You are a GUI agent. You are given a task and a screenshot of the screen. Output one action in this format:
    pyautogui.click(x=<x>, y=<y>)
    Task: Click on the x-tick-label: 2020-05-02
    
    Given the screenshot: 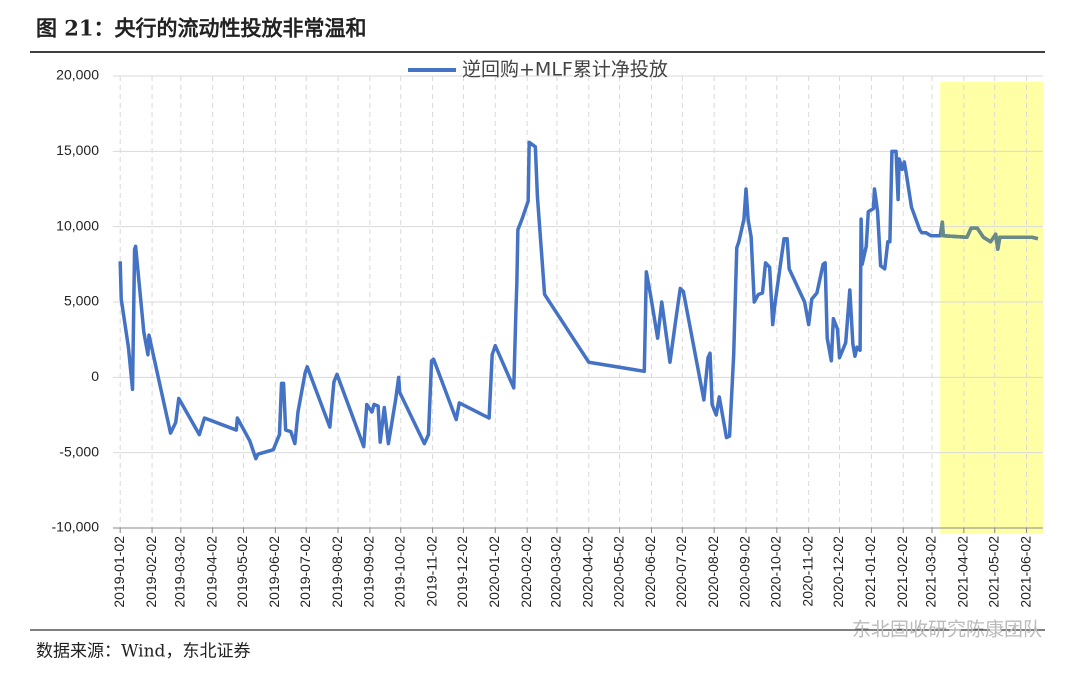 What is the action you would take?
    pyautogui.click(x=618, y=572)
    